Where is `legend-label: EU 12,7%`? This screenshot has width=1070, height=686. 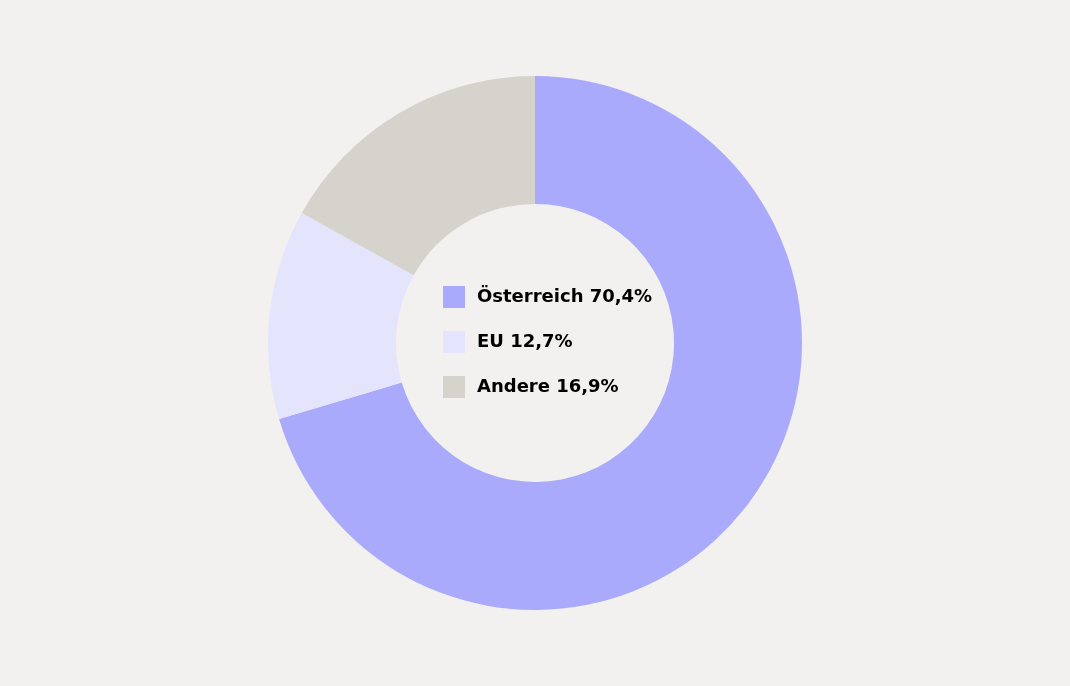
legend-label: EU 12,7% is located at coordinates (525, 340).